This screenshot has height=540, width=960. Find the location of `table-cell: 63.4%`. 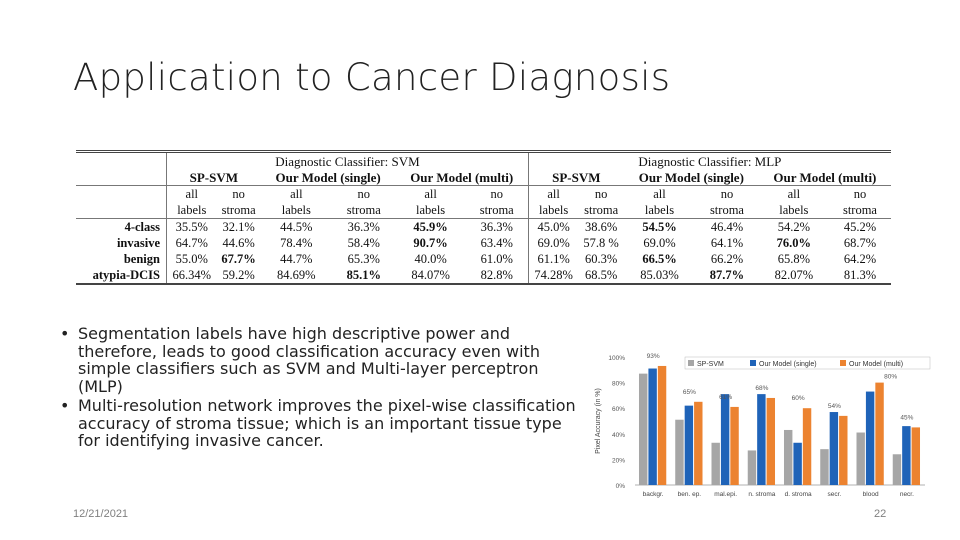

table-cell: 63.4% is located at coordinates (497, 243).